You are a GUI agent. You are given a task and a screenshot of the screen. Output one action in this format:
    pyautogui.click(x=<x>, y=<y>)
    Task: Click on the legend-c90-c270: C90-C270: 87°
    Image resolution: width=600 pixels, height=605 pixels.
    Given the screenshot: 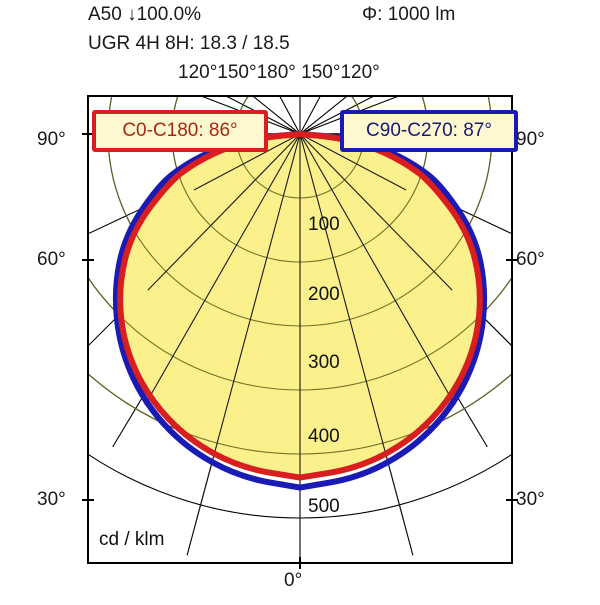 What is the action you would take?
    pyautogui.click(x=429, y=131)
    